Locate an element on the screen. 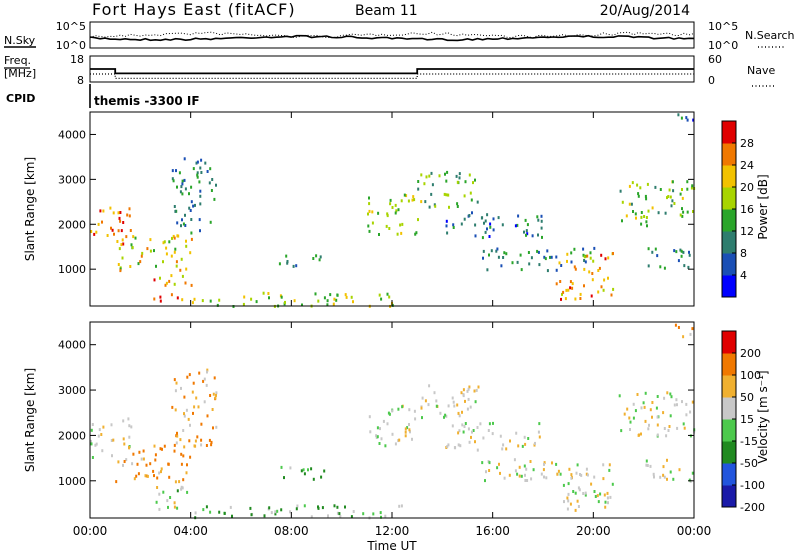 The image size is (800, 554). velocity-colorbar: 200 100 50 15 -15 -50 -100 -200 is located at coordinates (743, 422).